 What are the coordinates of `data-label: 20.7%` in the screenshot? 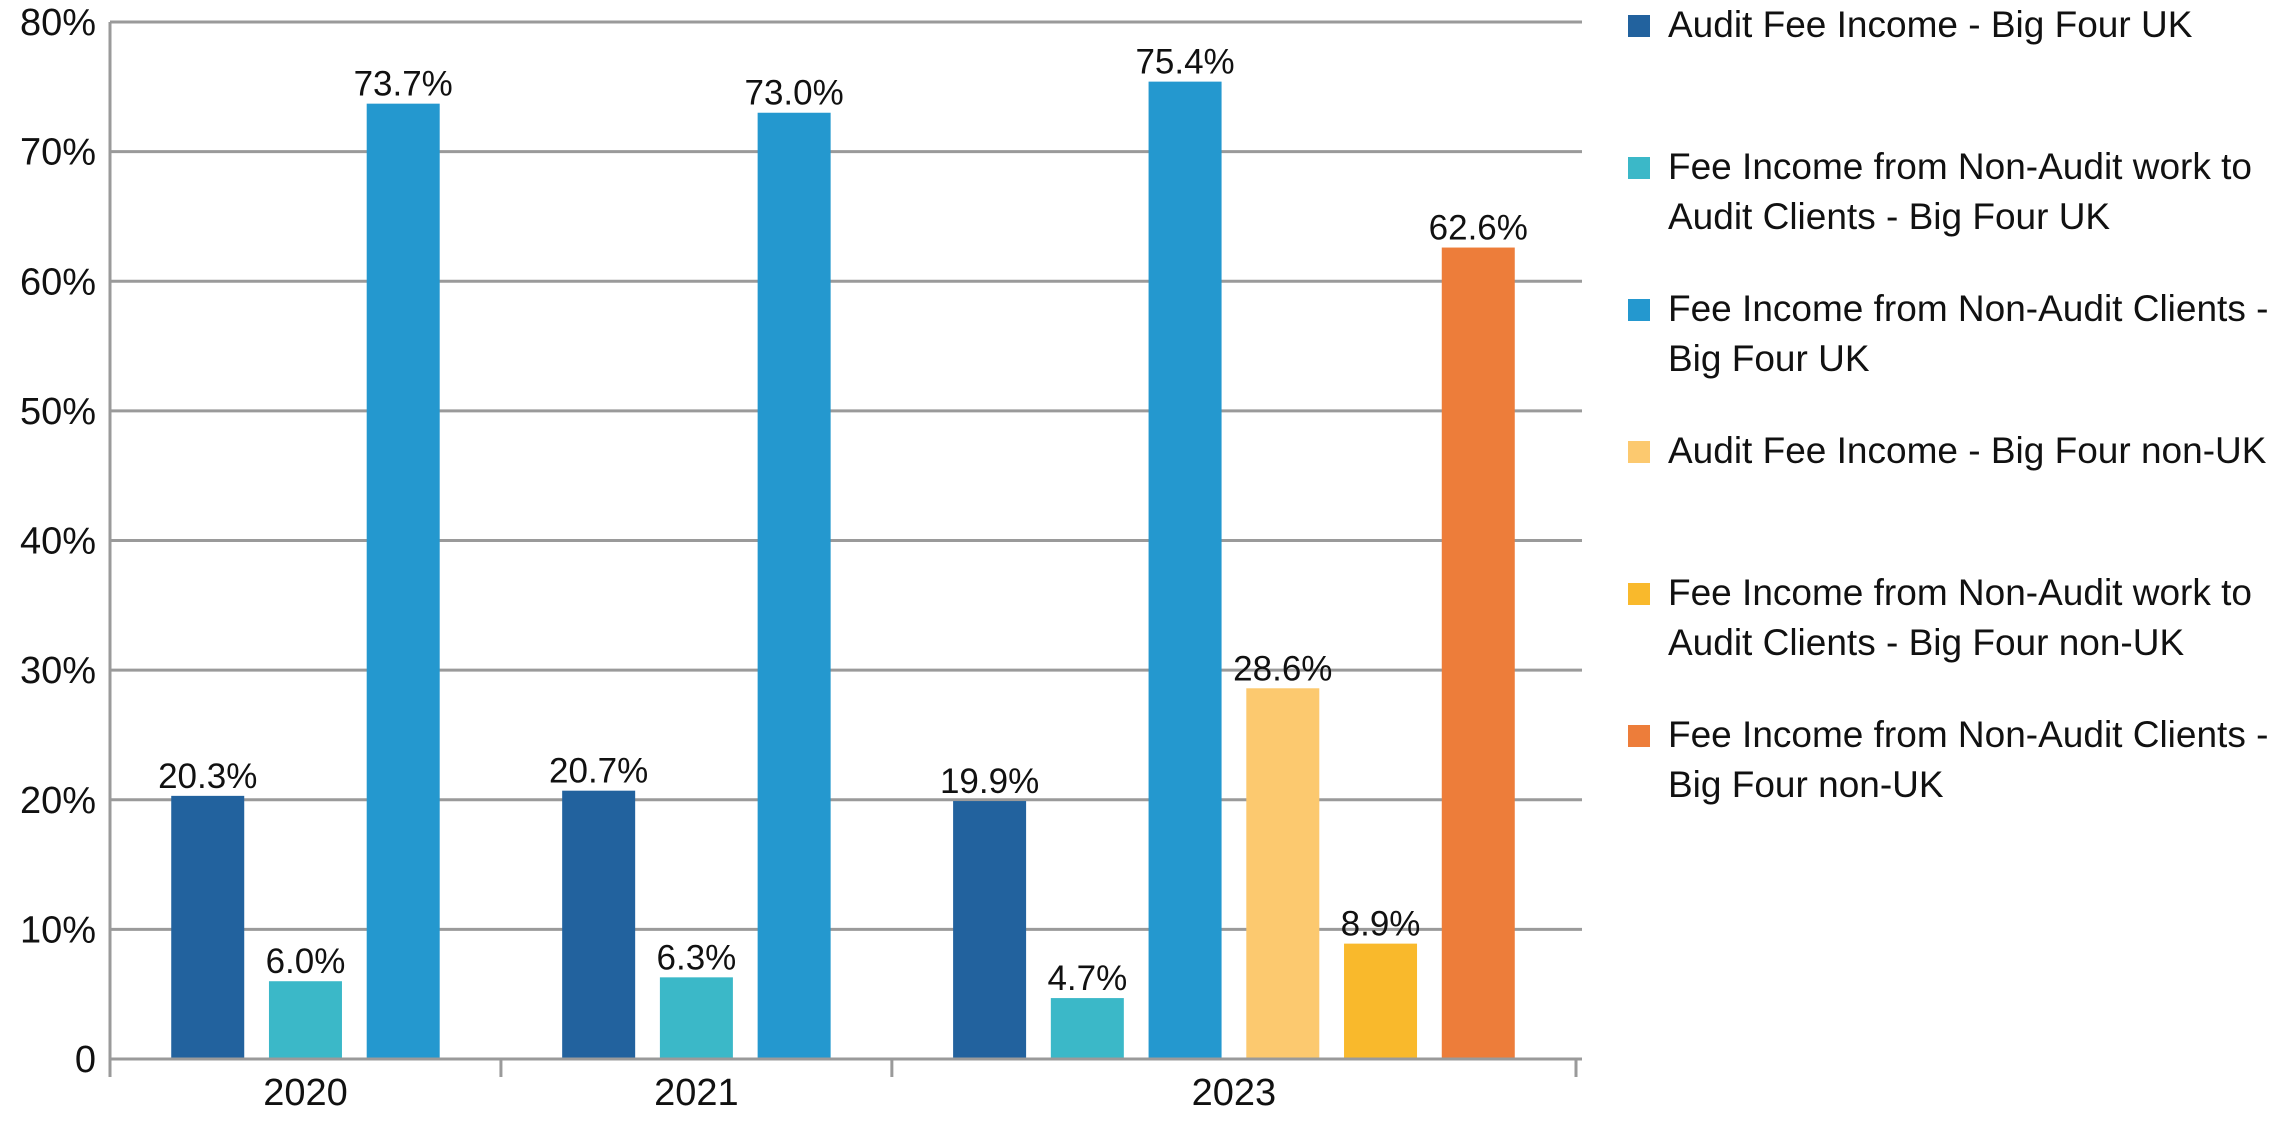 It's located at (598, 771).